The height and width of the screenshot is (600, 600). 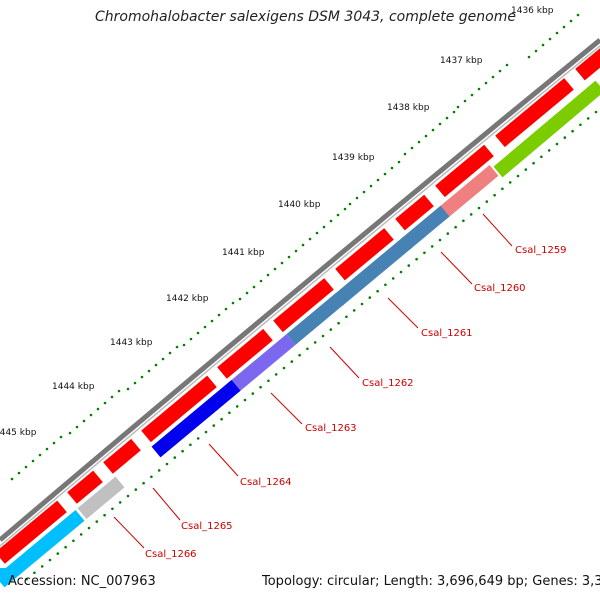 What do you see at coordinates (541, 250) in the screenshot?
I see `gene-label: Csal_1259` at bounding box center [541, 250].